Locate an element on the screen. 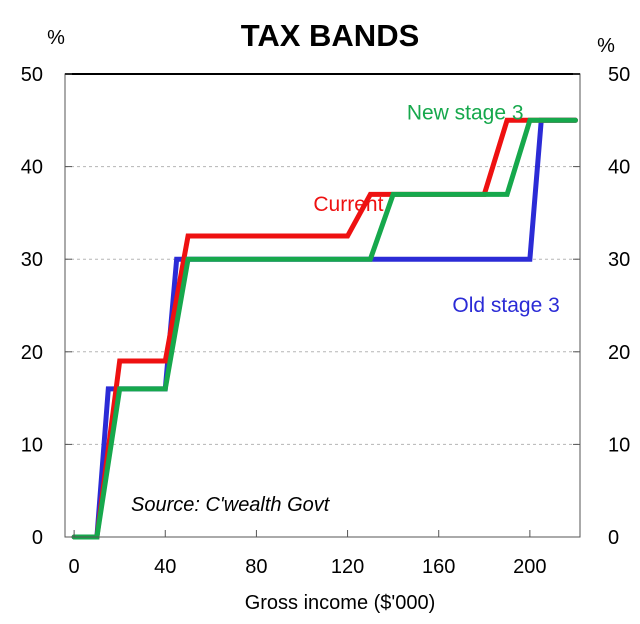 The height and width of the screenshot is (624, 640). series-label-current: Current is located at coordinates (348, 204).